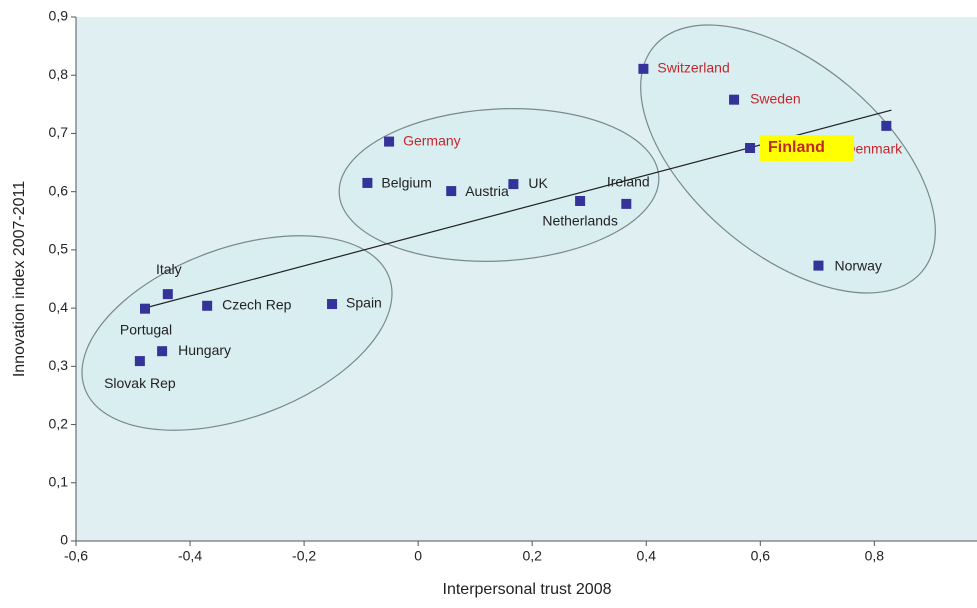  Describe the element at coordinates (857, 265) in the screenshot. I see `point-label: Norway` at that location.